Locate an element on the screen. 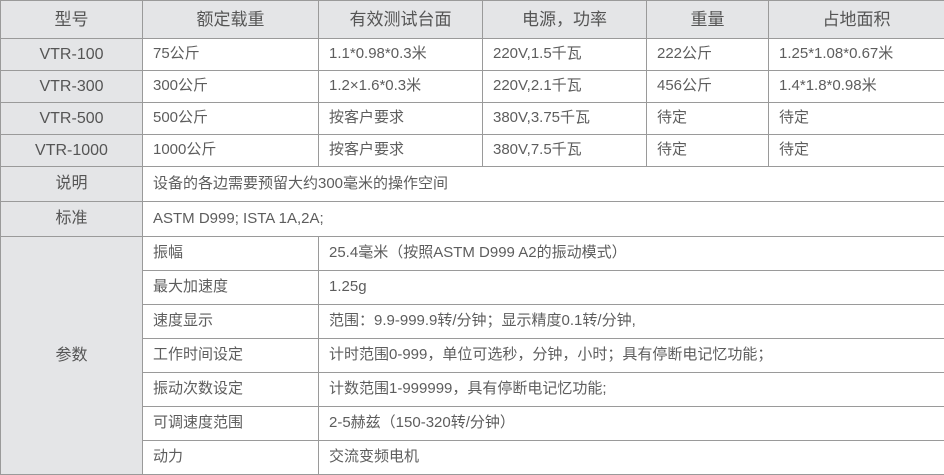  cell-footprint: 1.4*1.8*0.98米 is located at coordinates (856, 87).